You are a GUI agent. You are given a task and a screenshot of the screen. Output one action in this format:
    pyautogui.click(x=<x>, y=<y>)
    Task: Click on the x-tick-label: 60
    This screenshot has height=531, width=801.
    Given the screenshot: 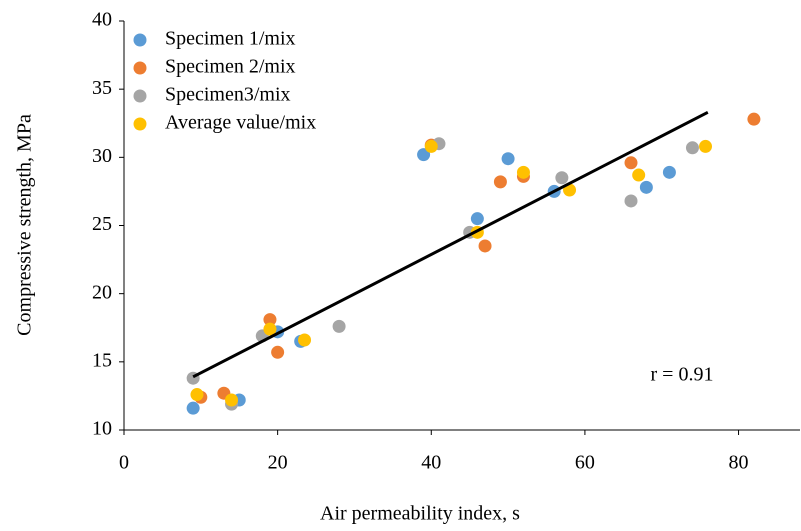 What is the action you would take?
    pyautogui.click(x=585, y=463)
    